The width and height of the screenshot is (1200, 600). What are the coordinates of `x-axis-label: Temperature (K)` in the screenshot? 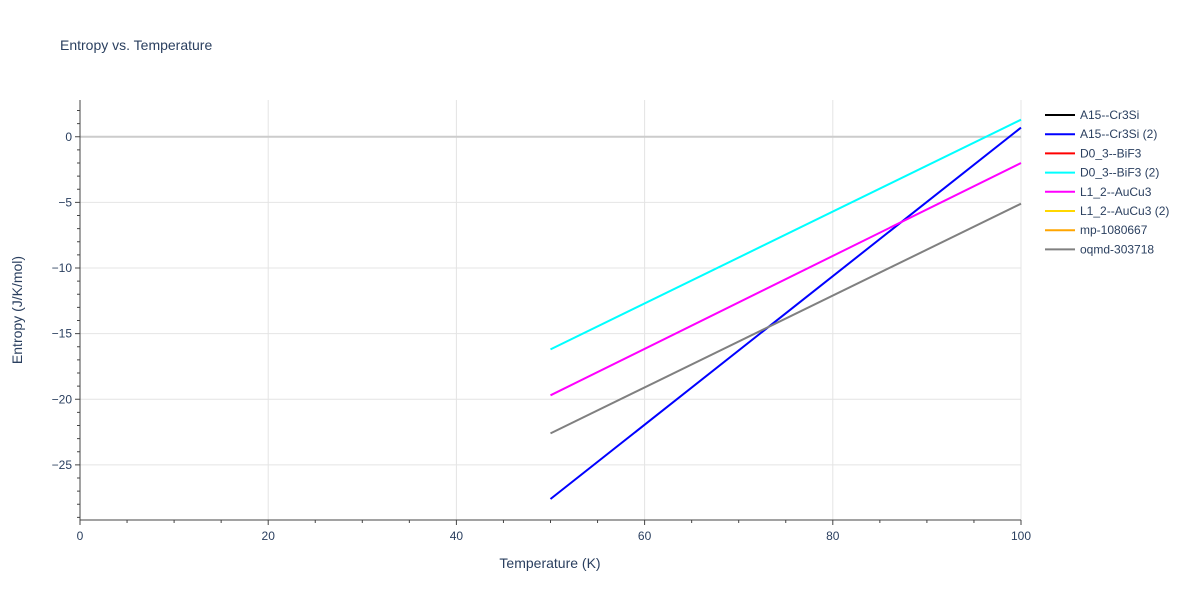 It's located at (549, 563).